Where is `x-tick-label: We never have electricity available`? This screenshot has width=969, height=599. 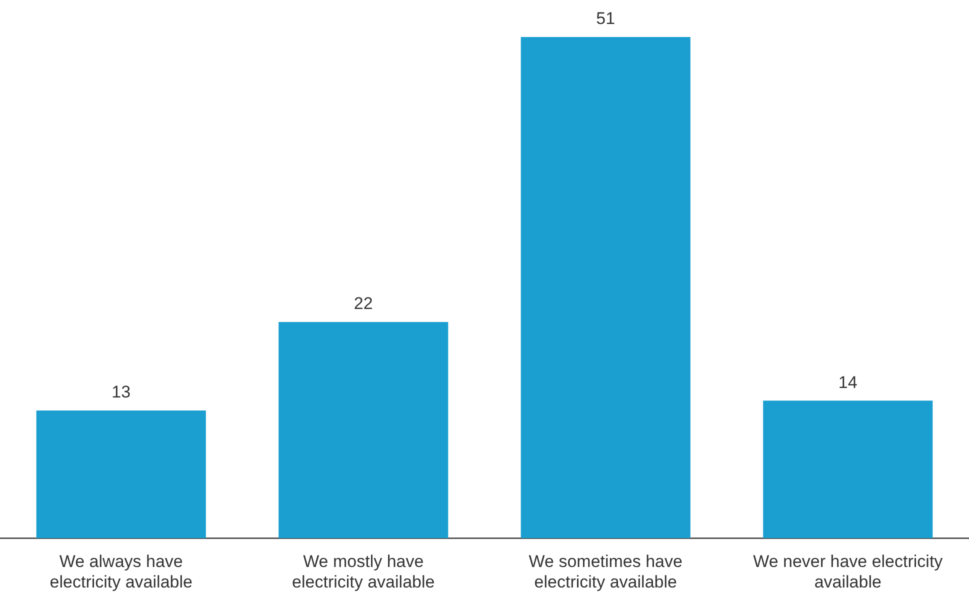 x-tick-label: We never have electricity available is located at coordinates (848, 572).